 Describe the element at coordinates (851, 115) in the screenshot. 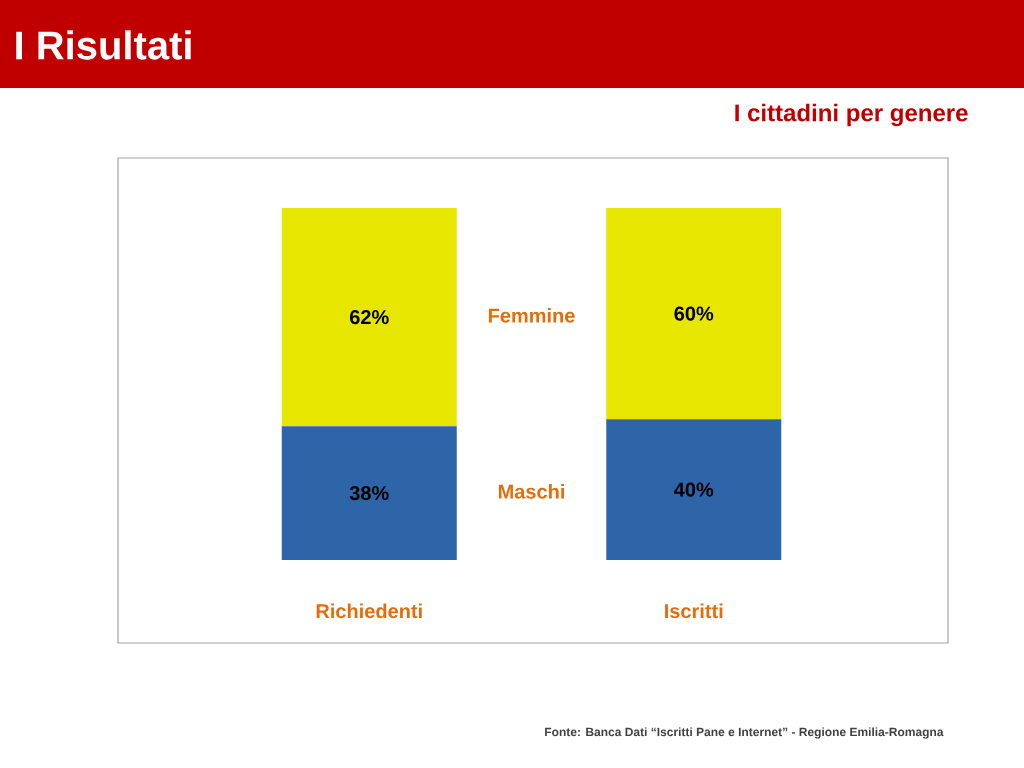

I see `chart-subtitle: I cittadini per genere` at that location.